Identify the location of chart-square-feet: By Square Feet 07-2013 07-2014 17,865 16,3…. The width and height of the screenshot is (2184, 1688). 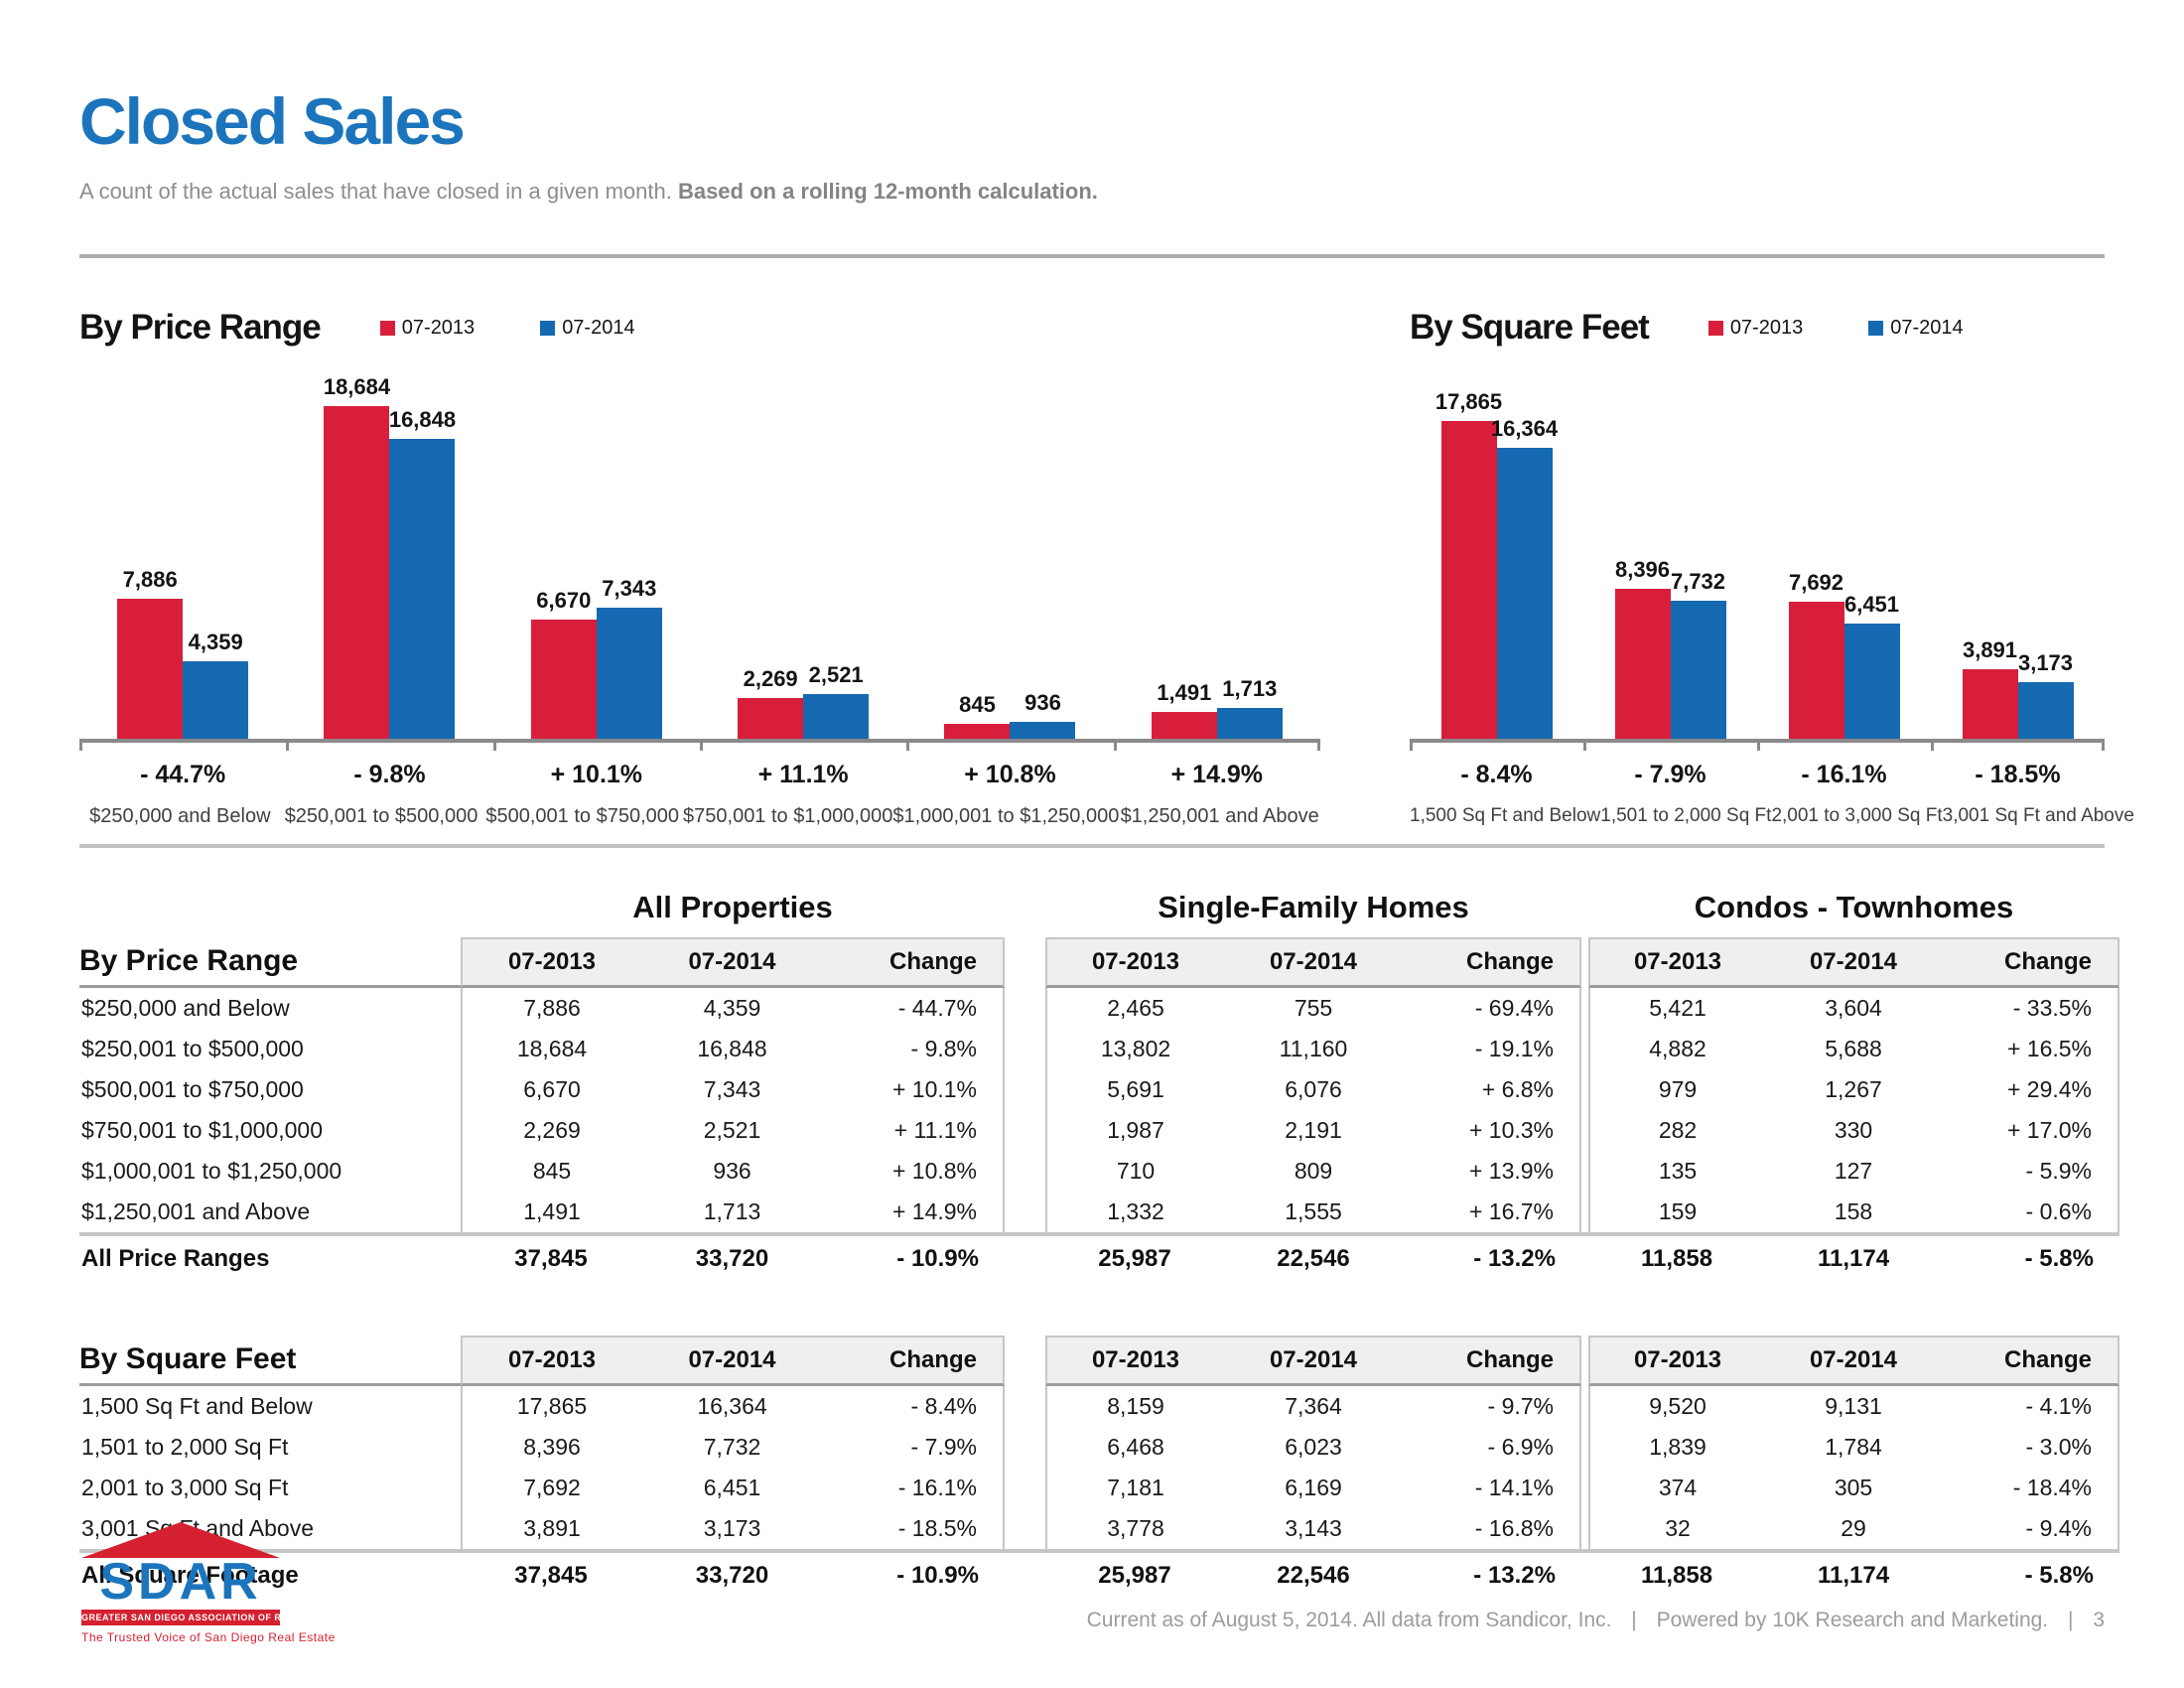
(1772, 565).